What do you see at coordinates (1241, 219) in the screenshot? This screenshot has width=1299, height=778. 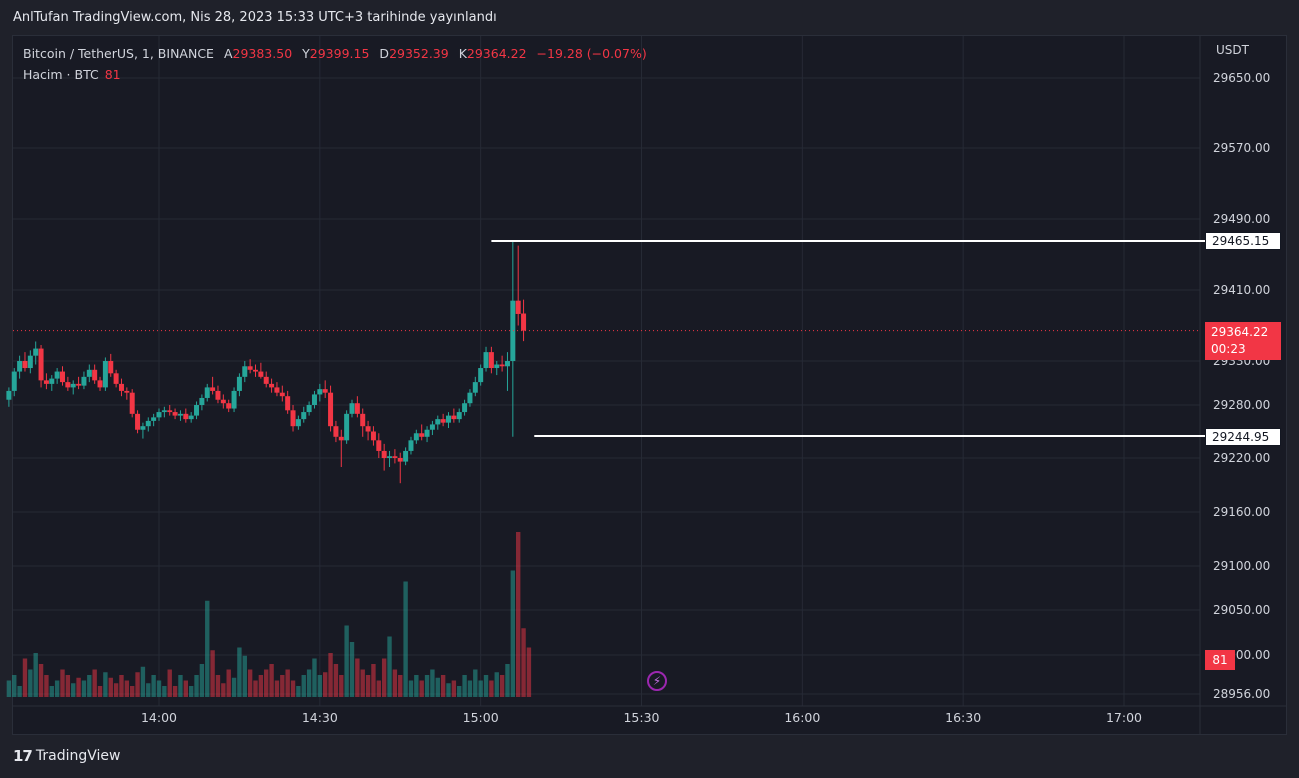 I see `price-tick-label: 29490.00` at bounding box center [1241, 219].